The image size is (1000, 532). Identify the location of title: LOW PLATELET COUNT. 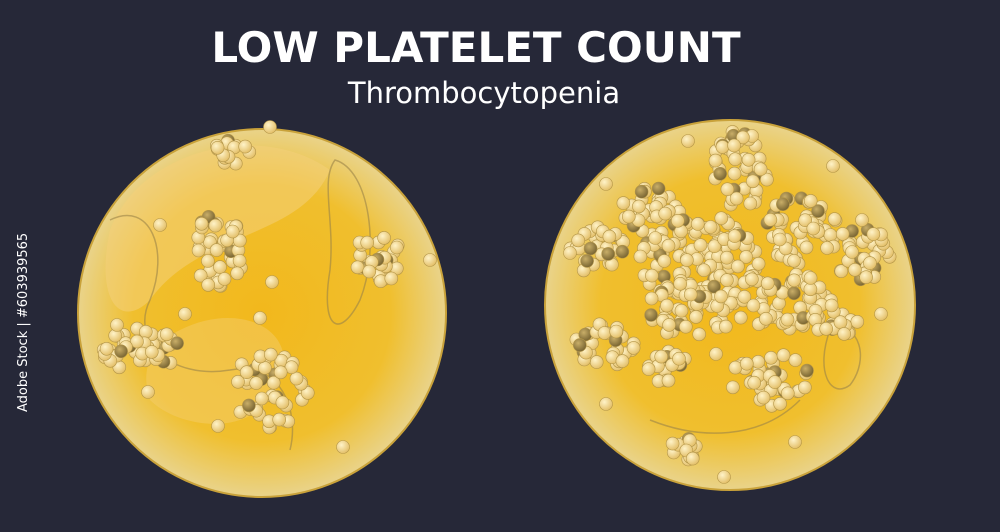
(476, 47).